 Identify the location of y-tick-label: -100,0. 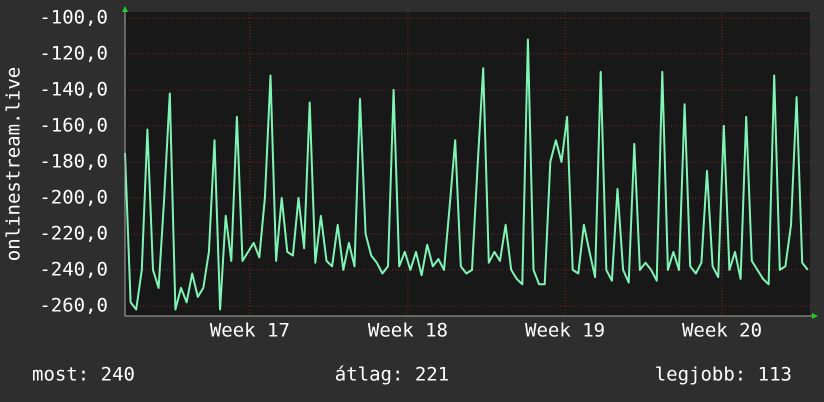
(73, 17).